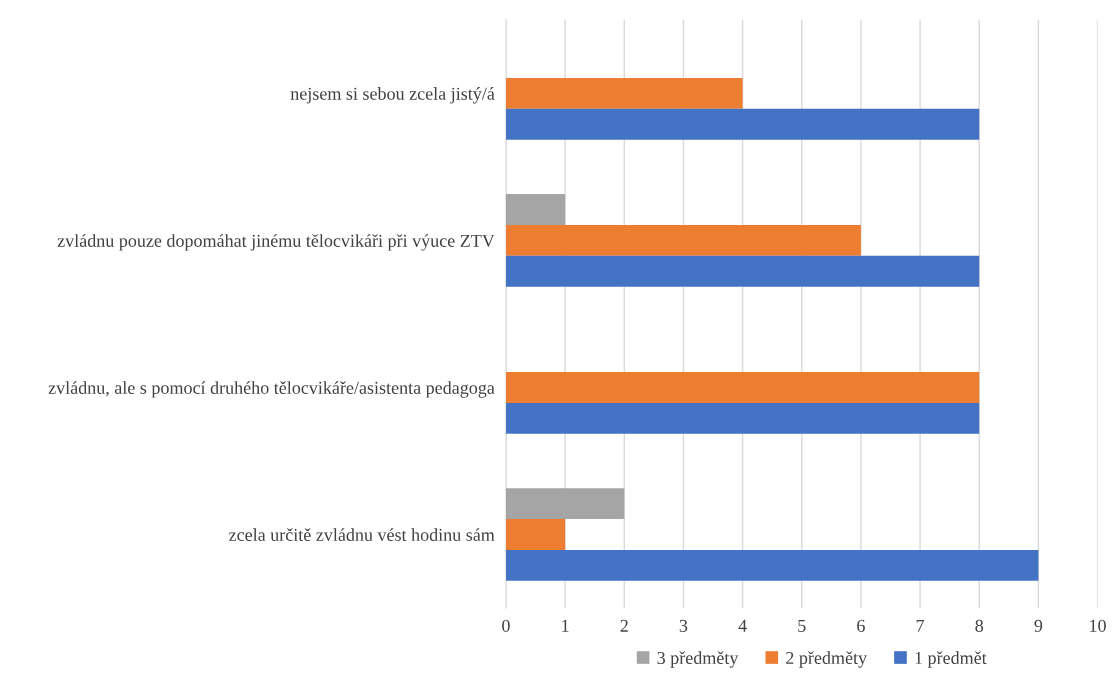 This screenshot has width=1112, height=684. Describe the element at coordinates (271, 389) in the screenshot. I see `y-tick-label: zvládnu, ale s pomocí druhého tělocvikáře/asistenta pedagoga` at that location.